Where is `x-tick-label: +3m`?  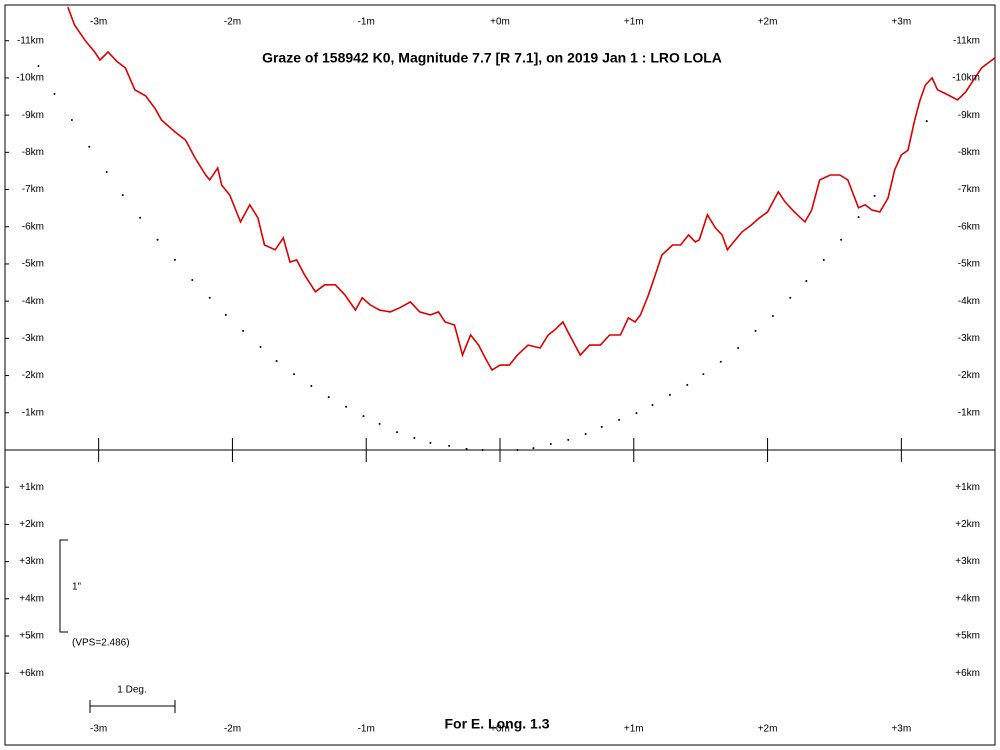
x-tick-label: +3m is located at coordinates (901, 22).